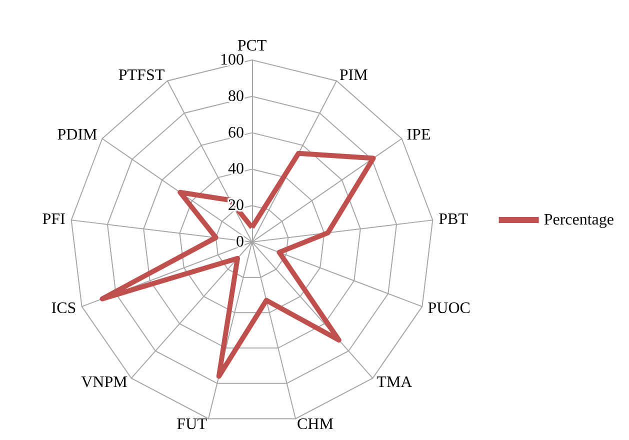 This screenshot has height=440, width=629. I want to click on y-tick-label: 60, so click(236, 133).